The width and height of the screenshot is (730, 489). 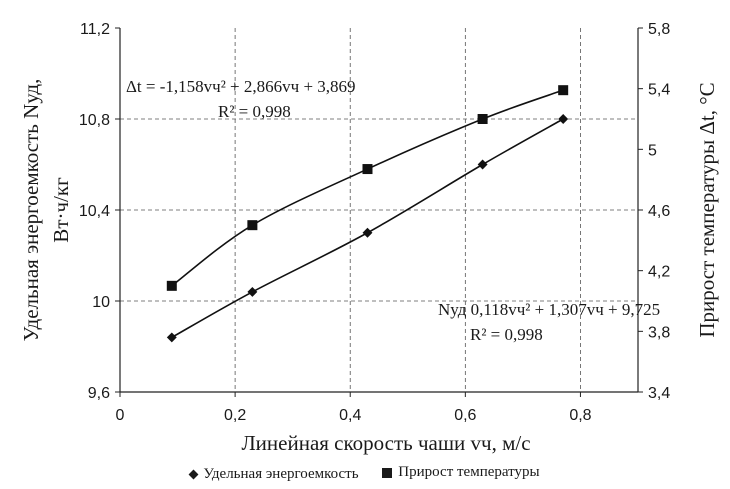 I want to click on x-tick-label: 0,6, so click(x=465, y=415).